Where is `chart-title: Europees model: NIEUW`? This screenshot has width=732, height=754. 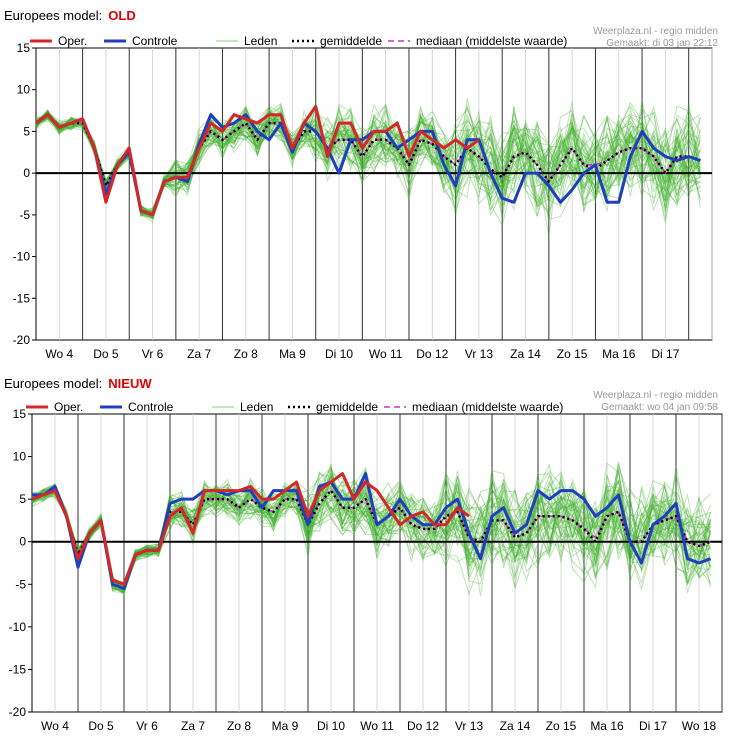
chart-title: Europees model: NIEUW is located at coordinates (78, 383).